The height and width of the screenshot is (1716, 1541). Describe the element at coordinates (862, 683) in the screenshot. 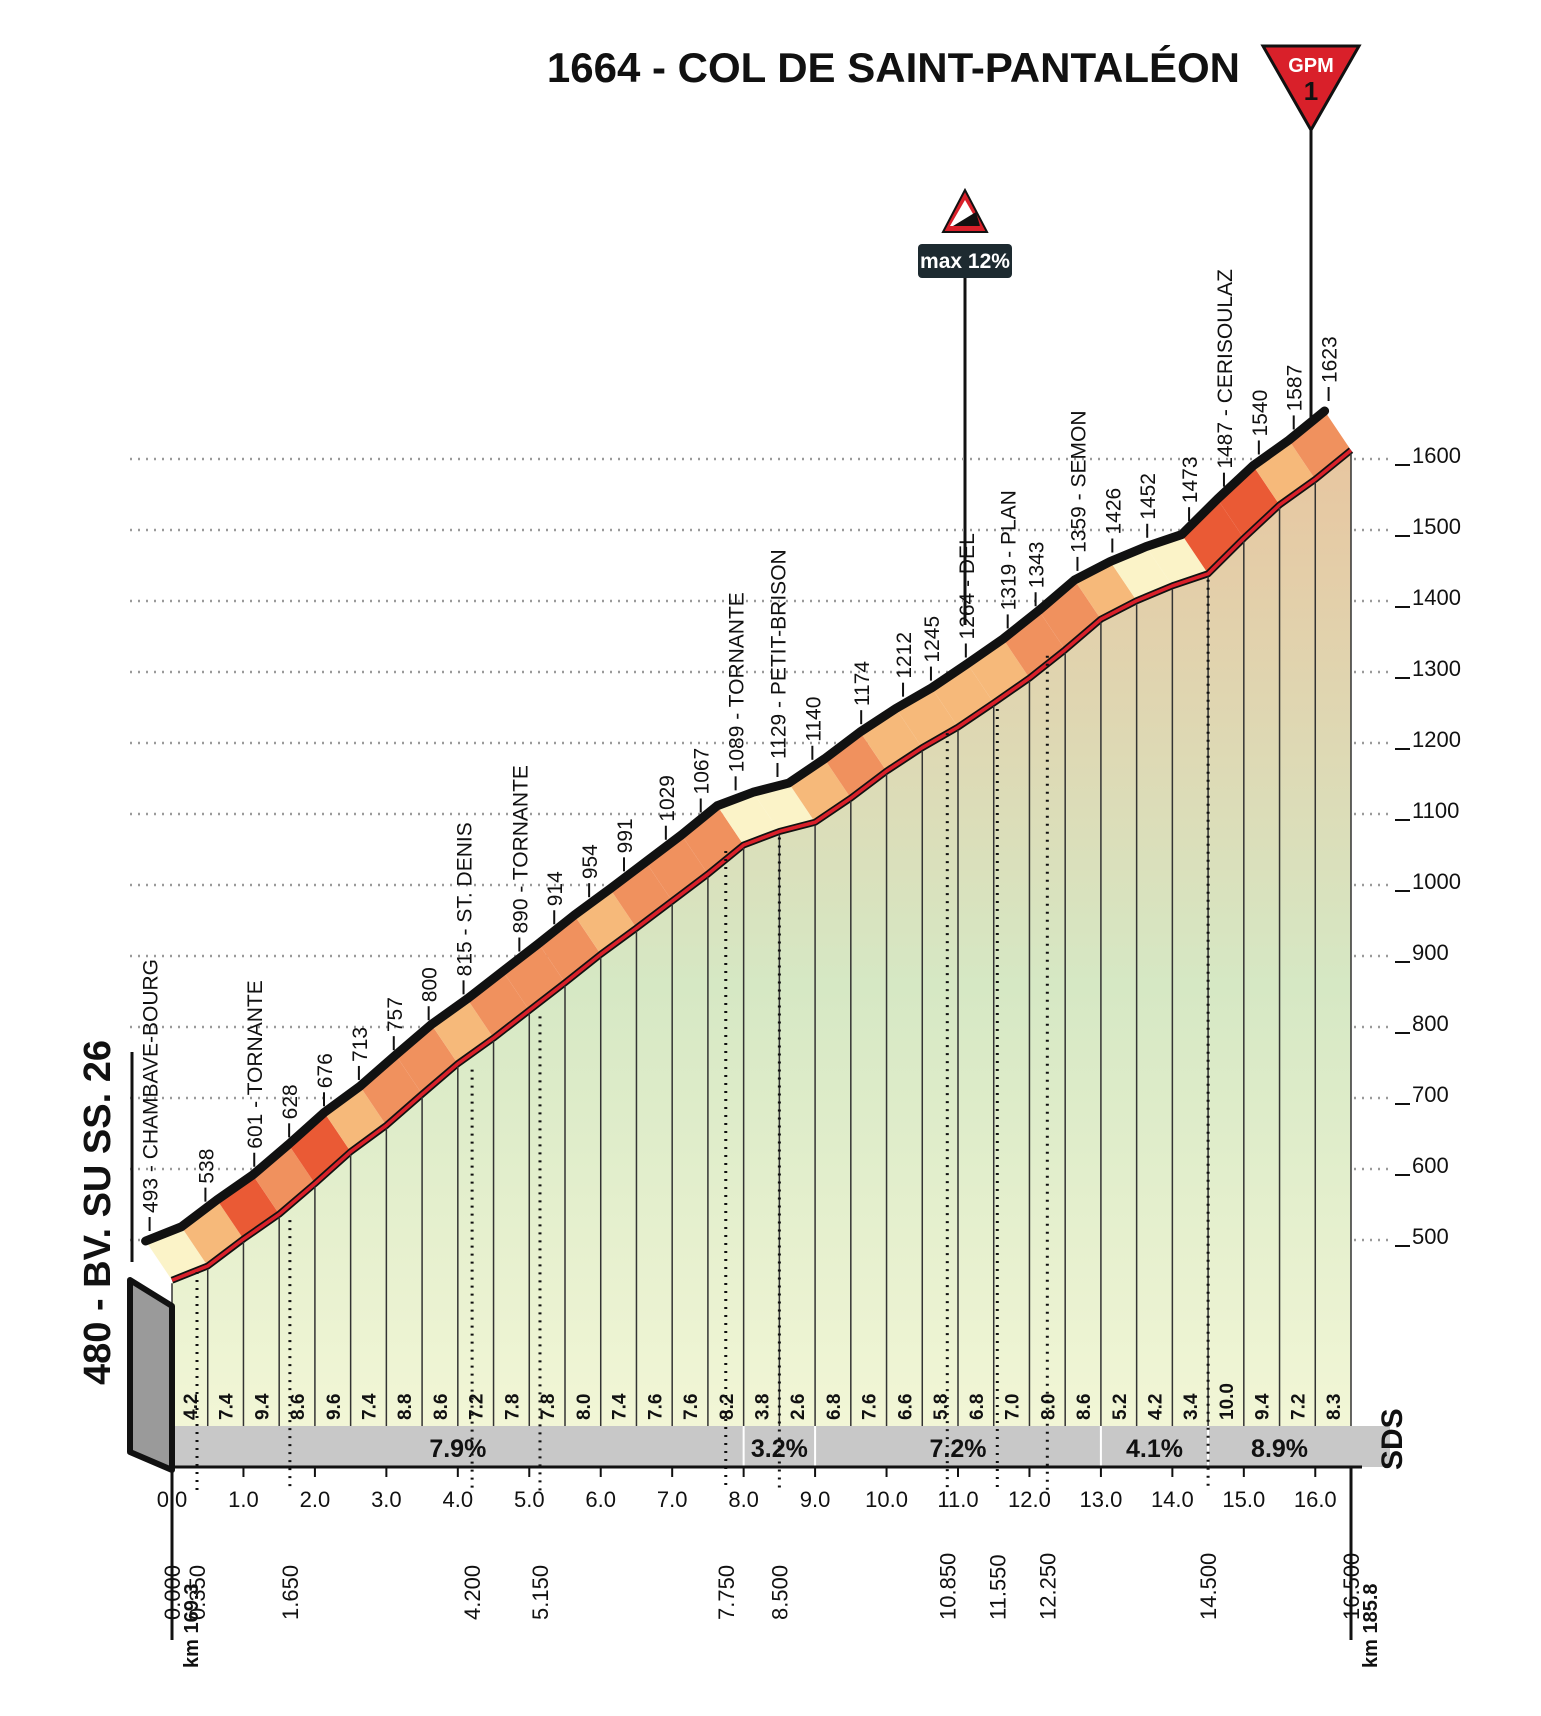

I see `waypoint-label: 1174` at that location.